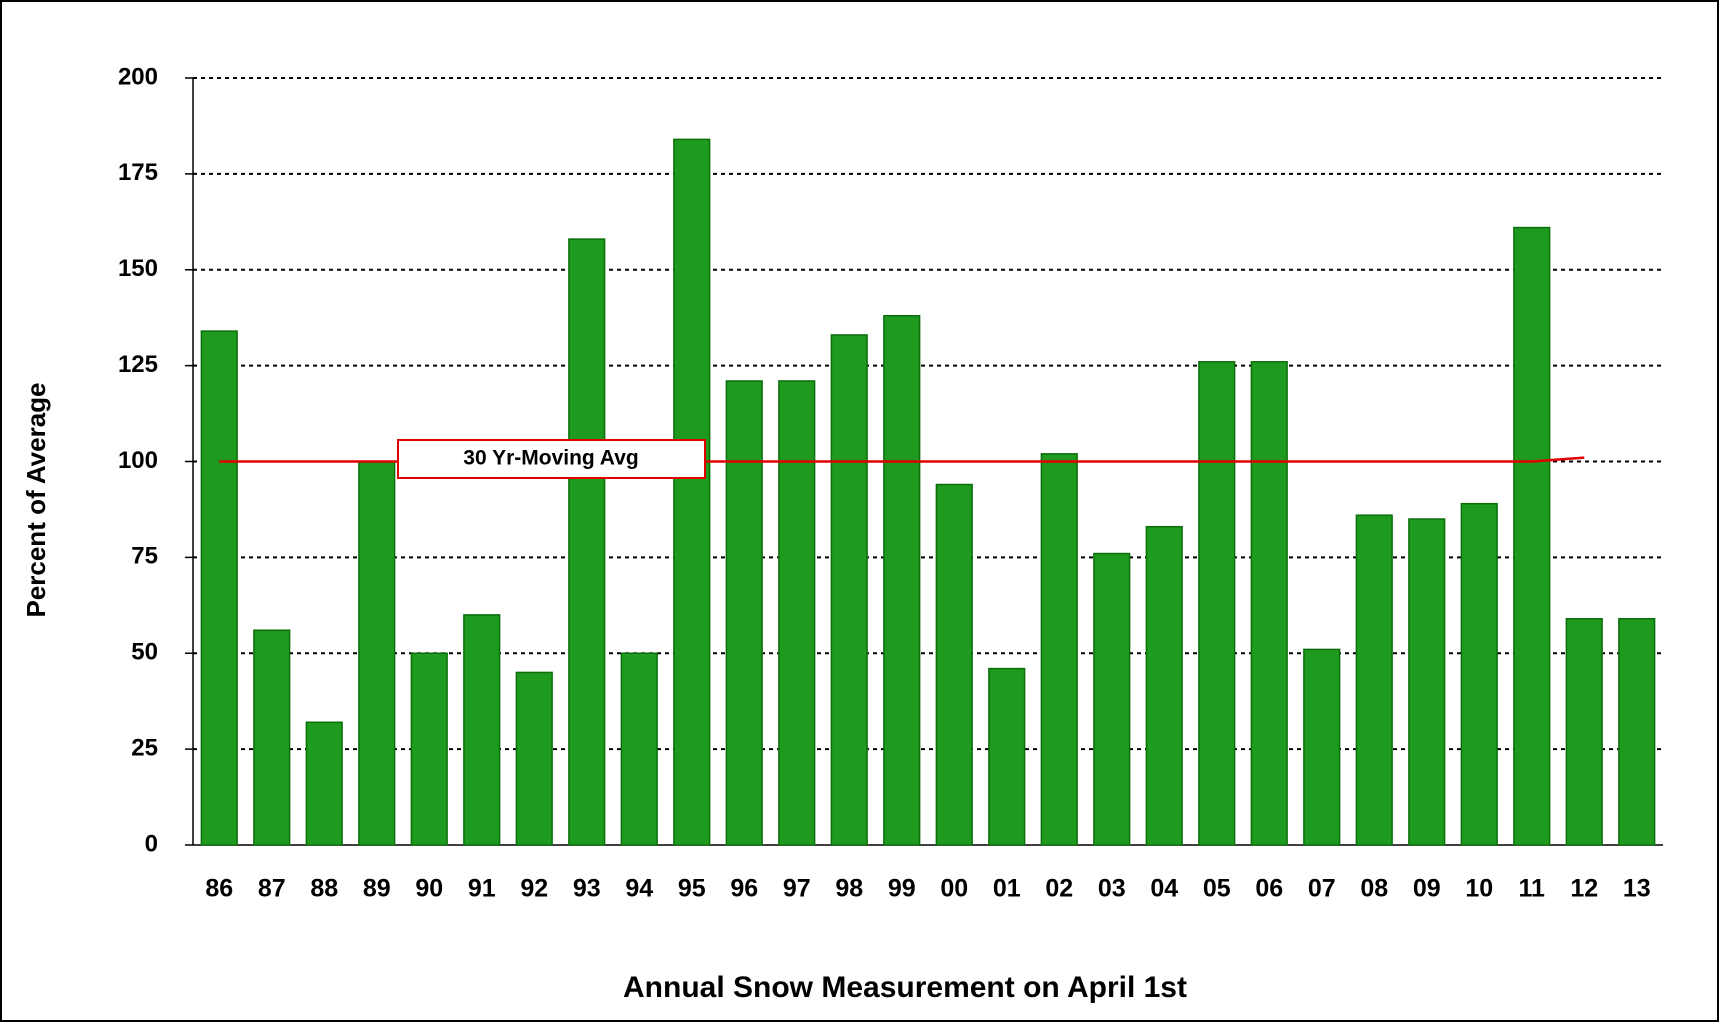  What do you see at coordinates (954, 889) in the screenshot?
I see `x-tick-label: 00` at bounding box center [954, 889].